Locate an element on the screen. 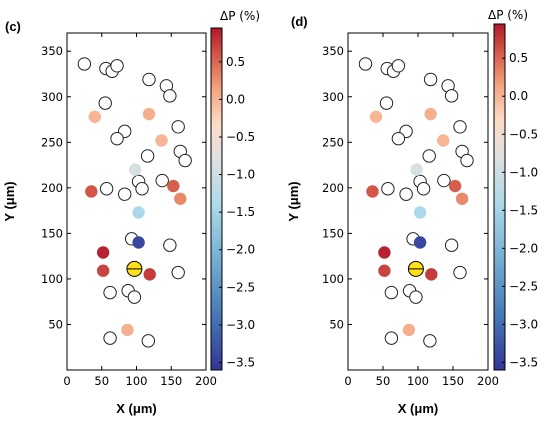 This screenshot has width=550, height=423. x-tick-label: 0 is located at coordinates (347, 381).